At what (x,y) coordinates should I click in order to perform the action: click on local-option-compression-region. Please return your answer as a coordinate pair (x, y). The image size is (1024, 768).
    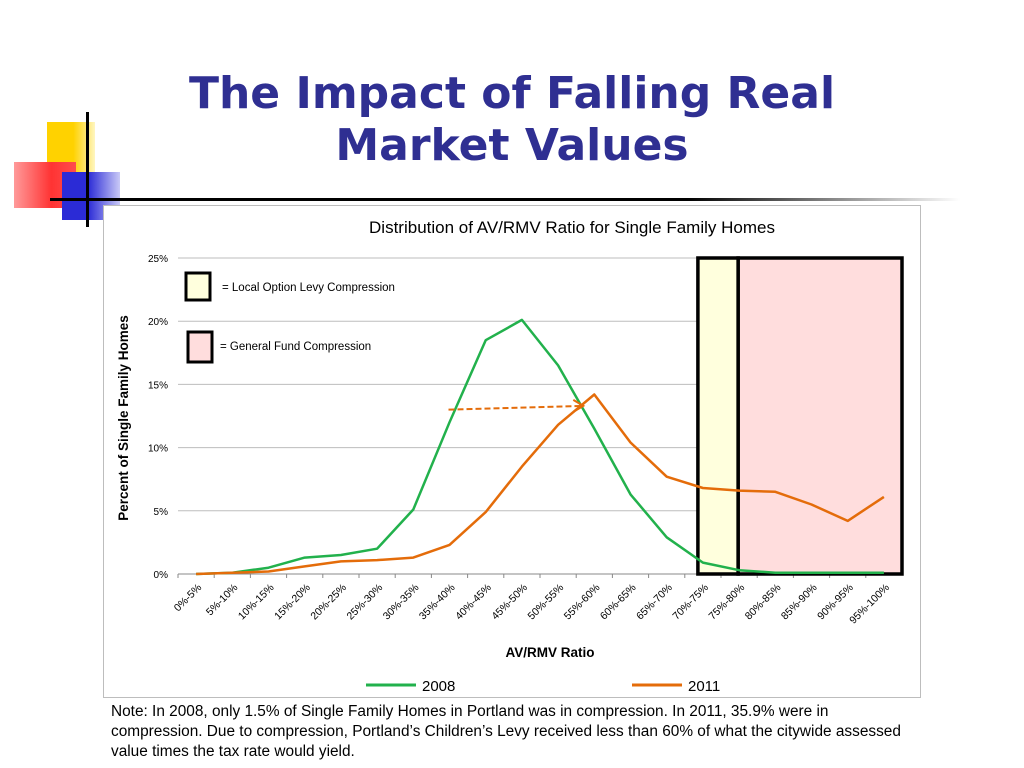
    Looking at the image, I should click on (718, 416).